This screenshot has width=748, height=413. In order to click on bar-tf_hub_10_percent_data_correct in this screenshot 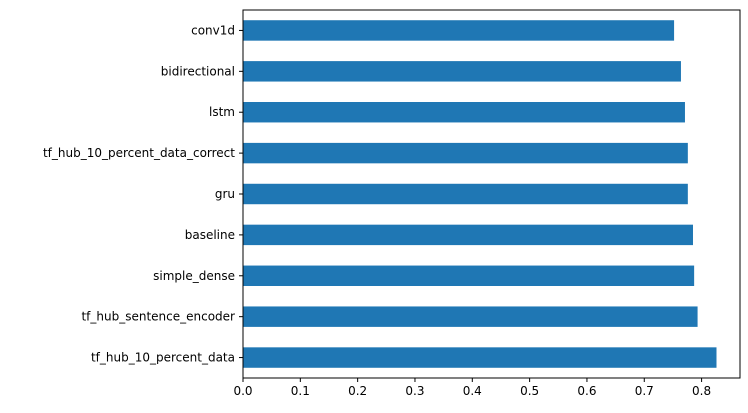, I will do `click(465, 153)`.